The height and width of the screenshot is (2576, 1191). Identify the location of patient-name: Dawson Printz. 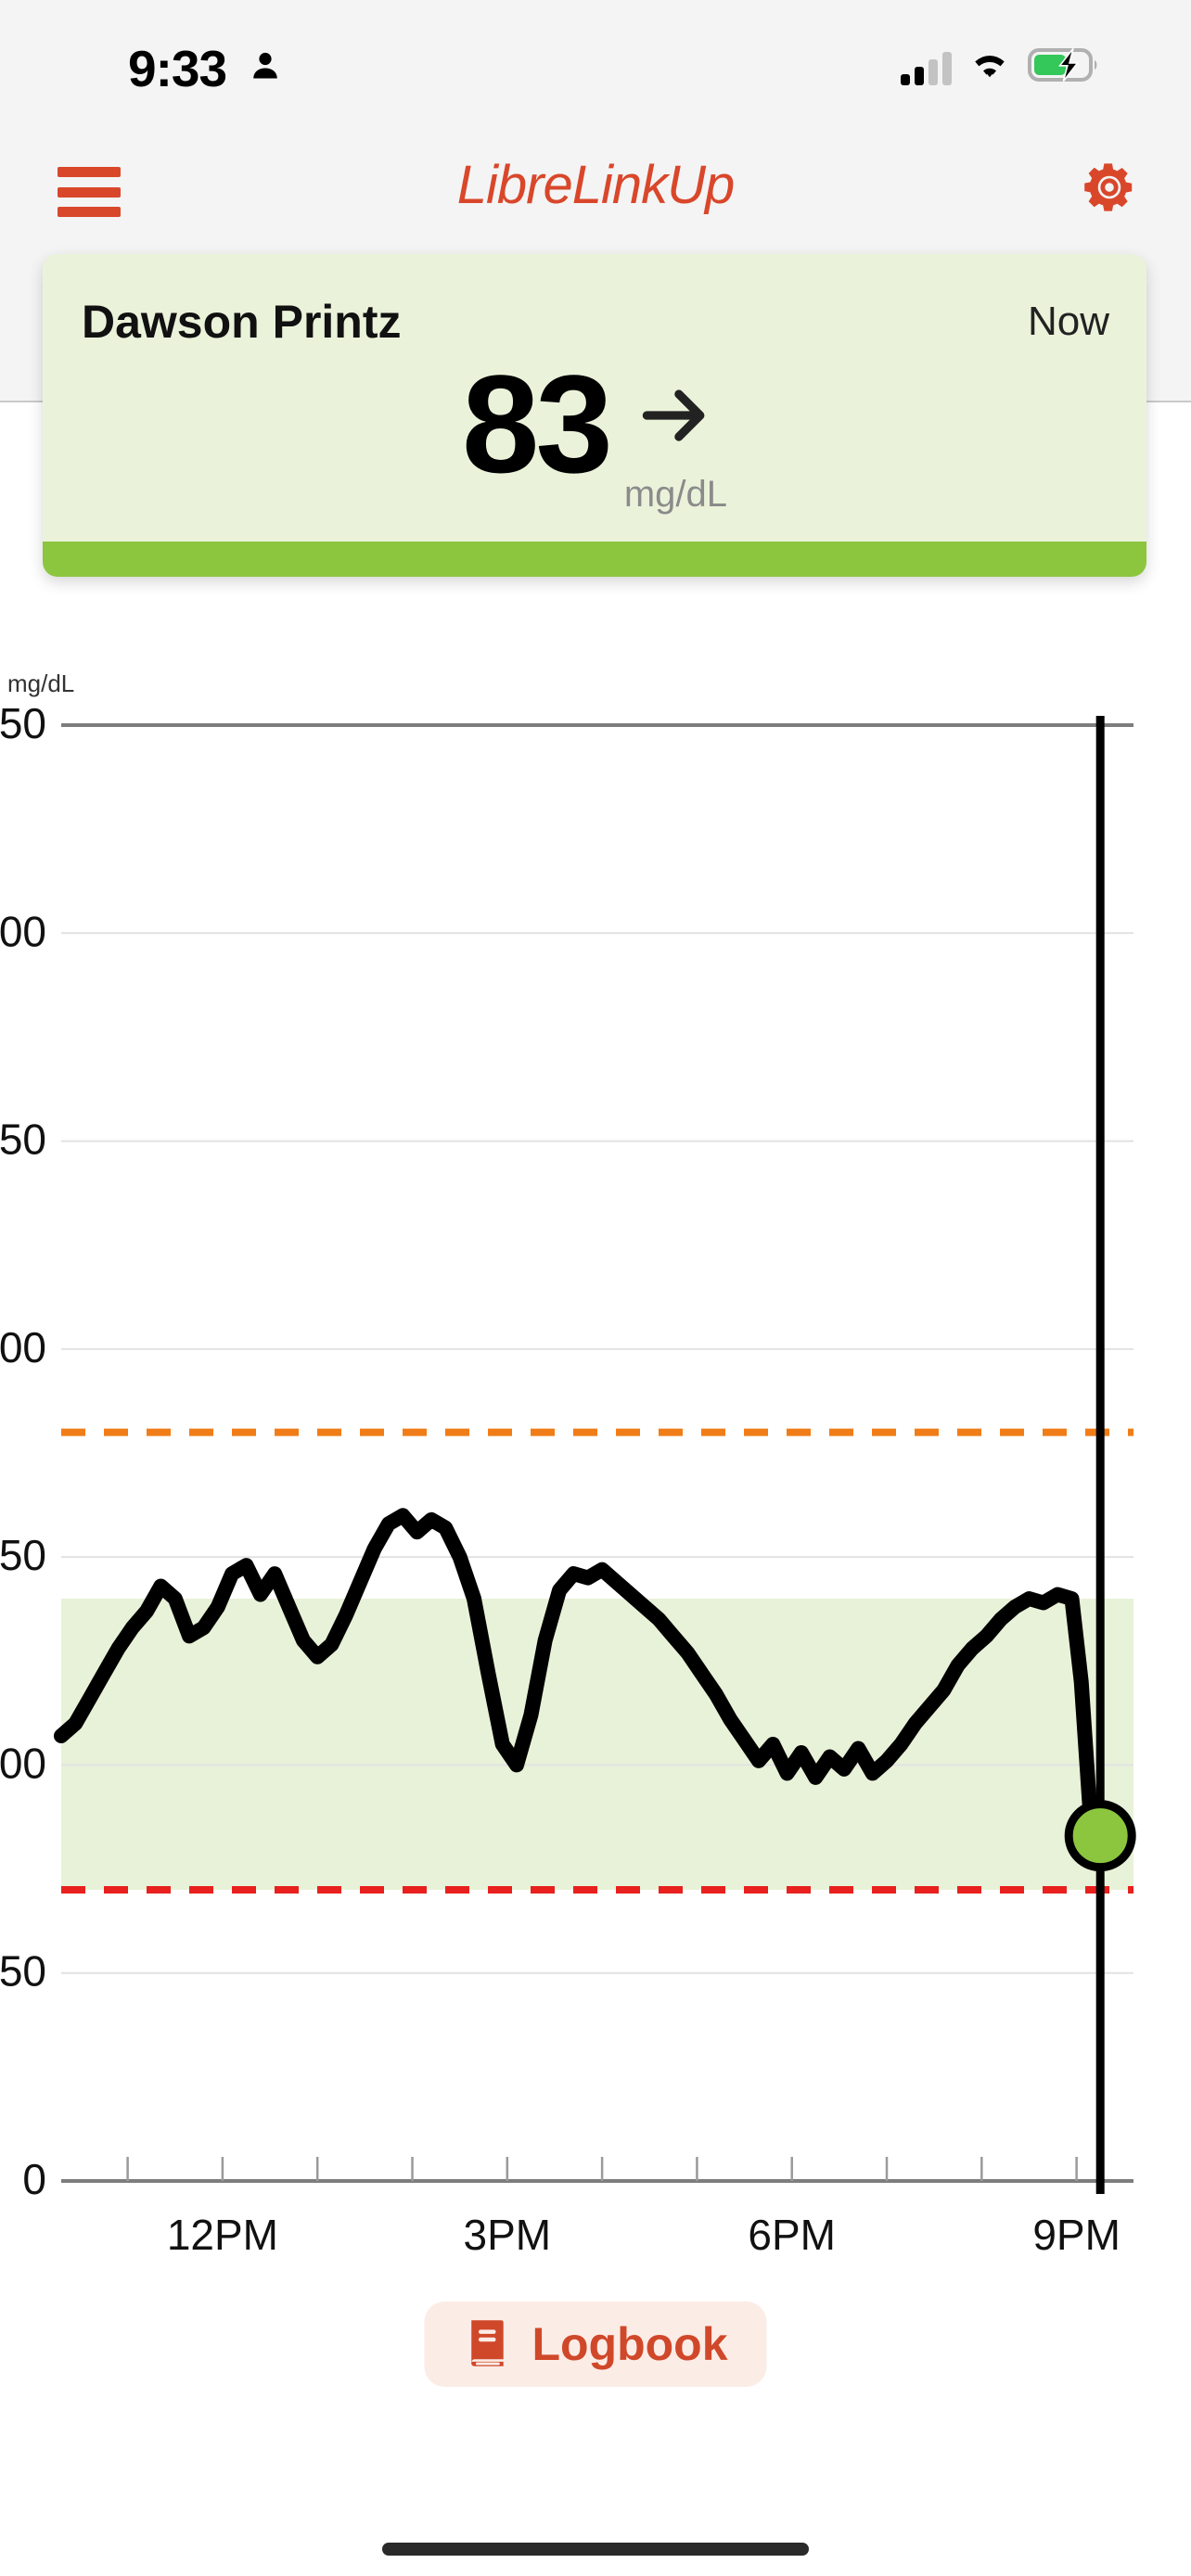
(242, 322).